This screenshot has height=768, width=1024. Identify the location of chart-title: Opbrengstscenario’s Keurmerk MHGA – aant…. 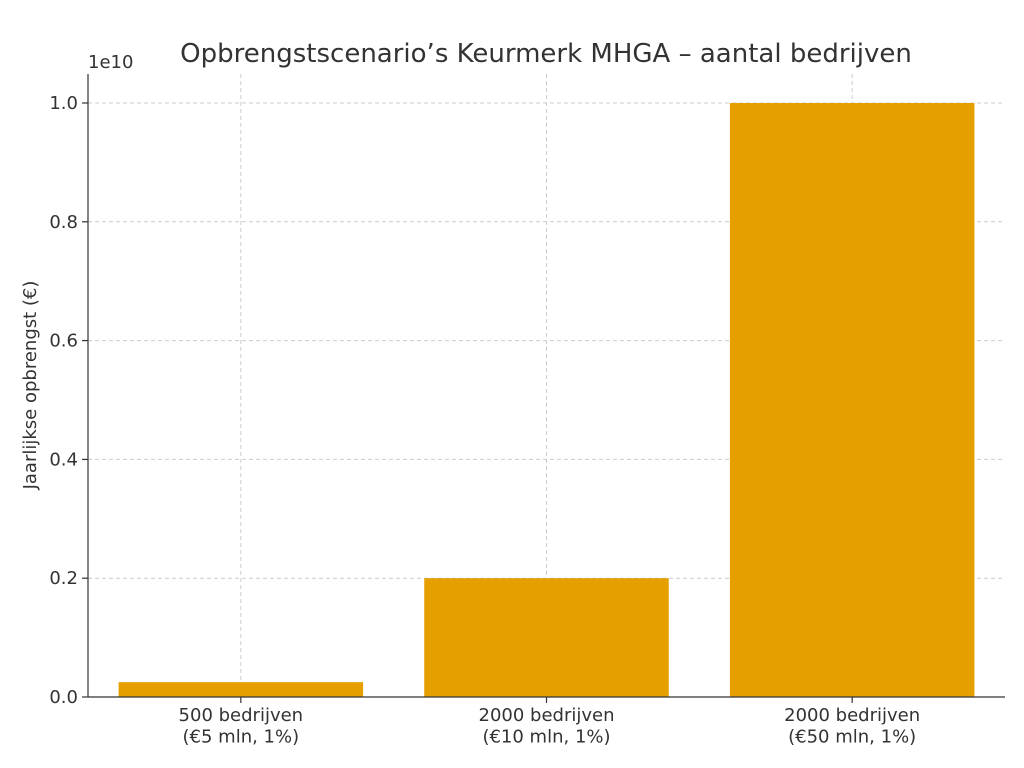
(546, 54).